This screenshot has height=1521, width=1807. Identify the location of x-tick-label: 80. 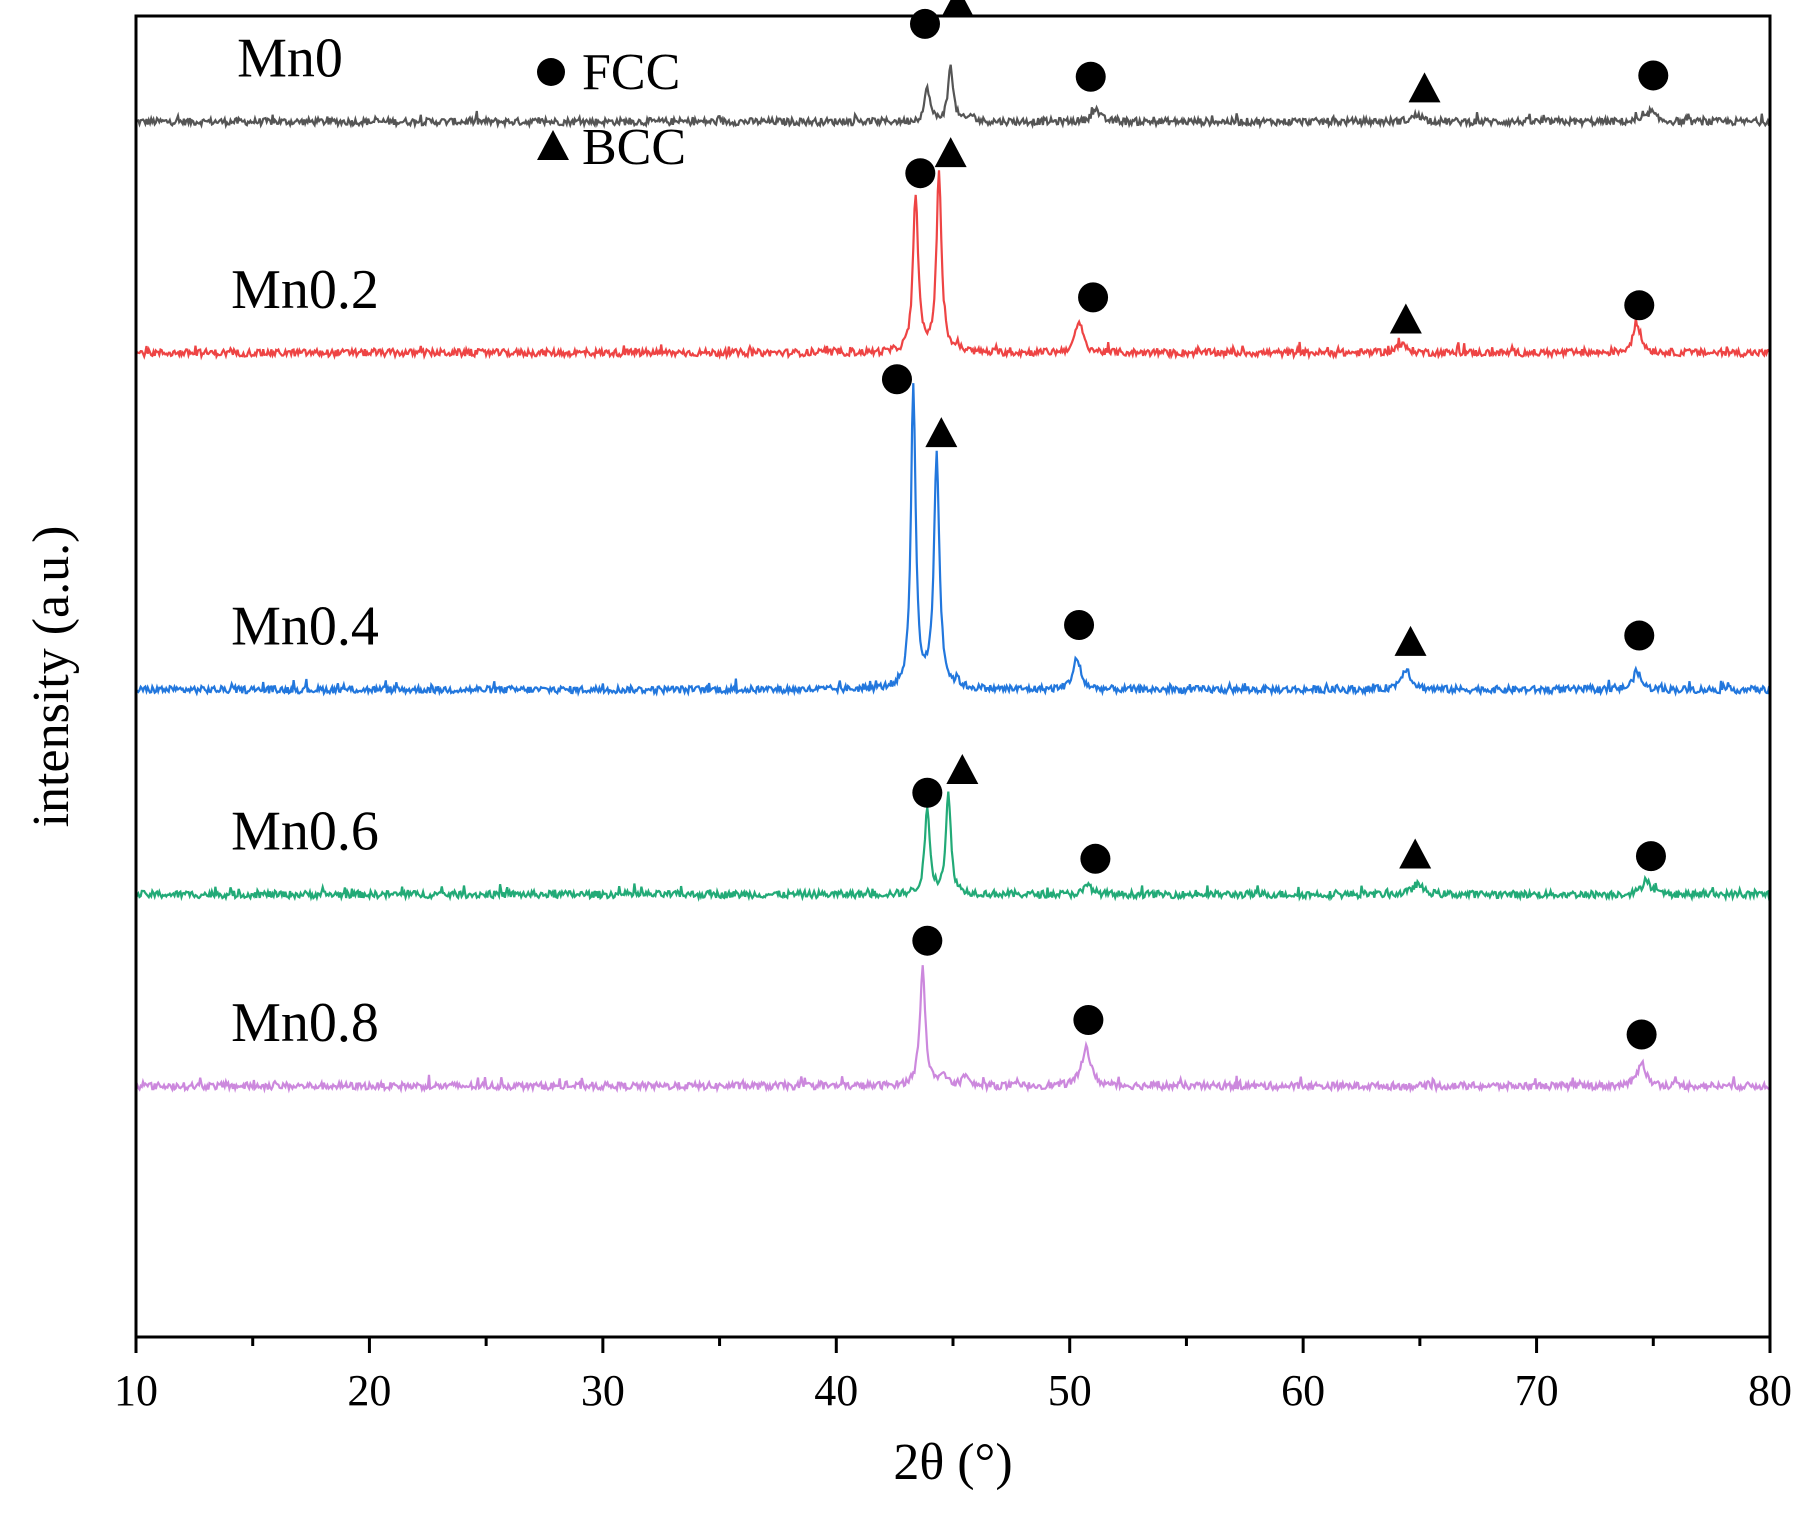
(1770, 1390).